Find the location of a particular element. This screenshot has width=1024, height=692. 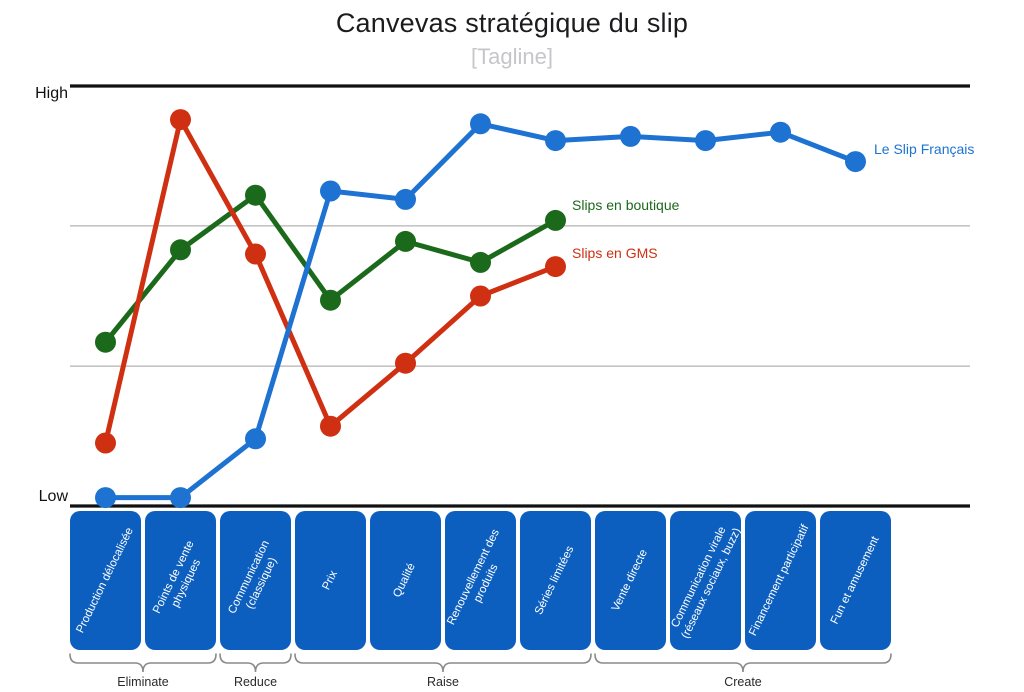

y-axis-low-label: Low is located at coordinates (53, 496).